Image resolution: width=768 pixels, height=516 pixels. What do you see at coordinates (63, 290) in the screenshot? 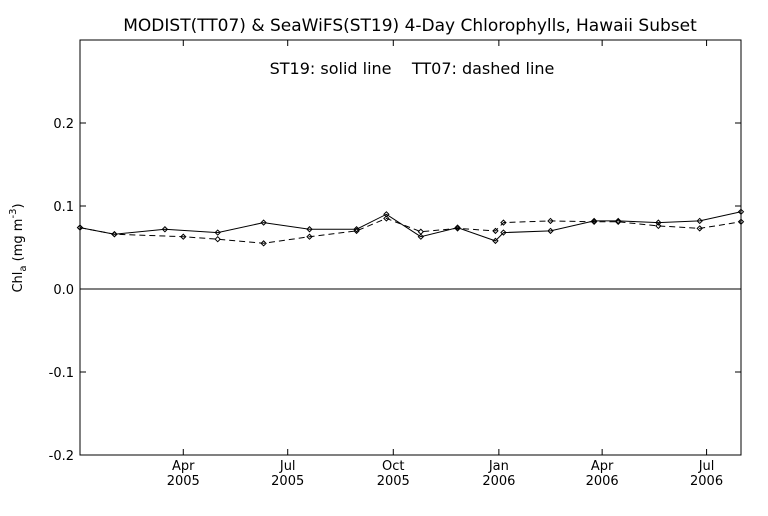
I see `y-tick-label: 0.0` at bounding box center [63, 290].